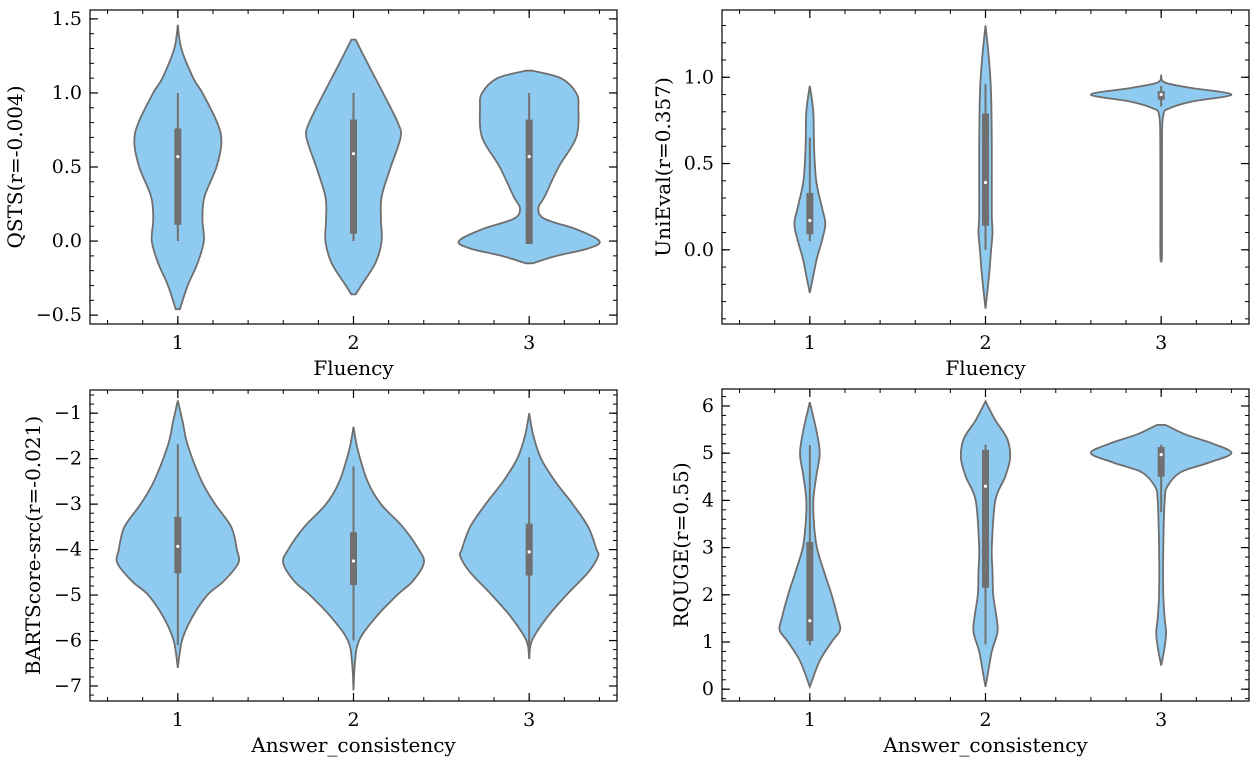 Image resolution: width=1255 pixels, height=758 pixels. Describe the element at coordinates (708, 595) in the screenshot. I see `y-tick-label: 2` at that location.